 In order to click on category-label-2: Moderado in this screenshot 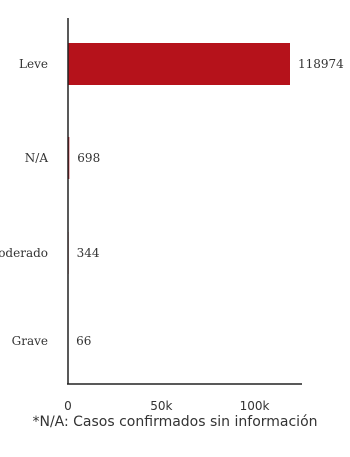, I will do `click(24, 253)`.